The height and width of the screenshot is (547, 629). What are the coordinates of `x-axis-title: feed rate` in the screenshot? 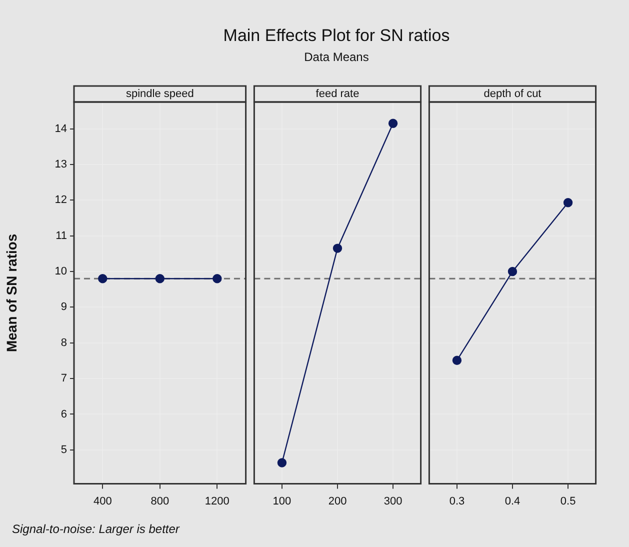 It's located at (338, 94).